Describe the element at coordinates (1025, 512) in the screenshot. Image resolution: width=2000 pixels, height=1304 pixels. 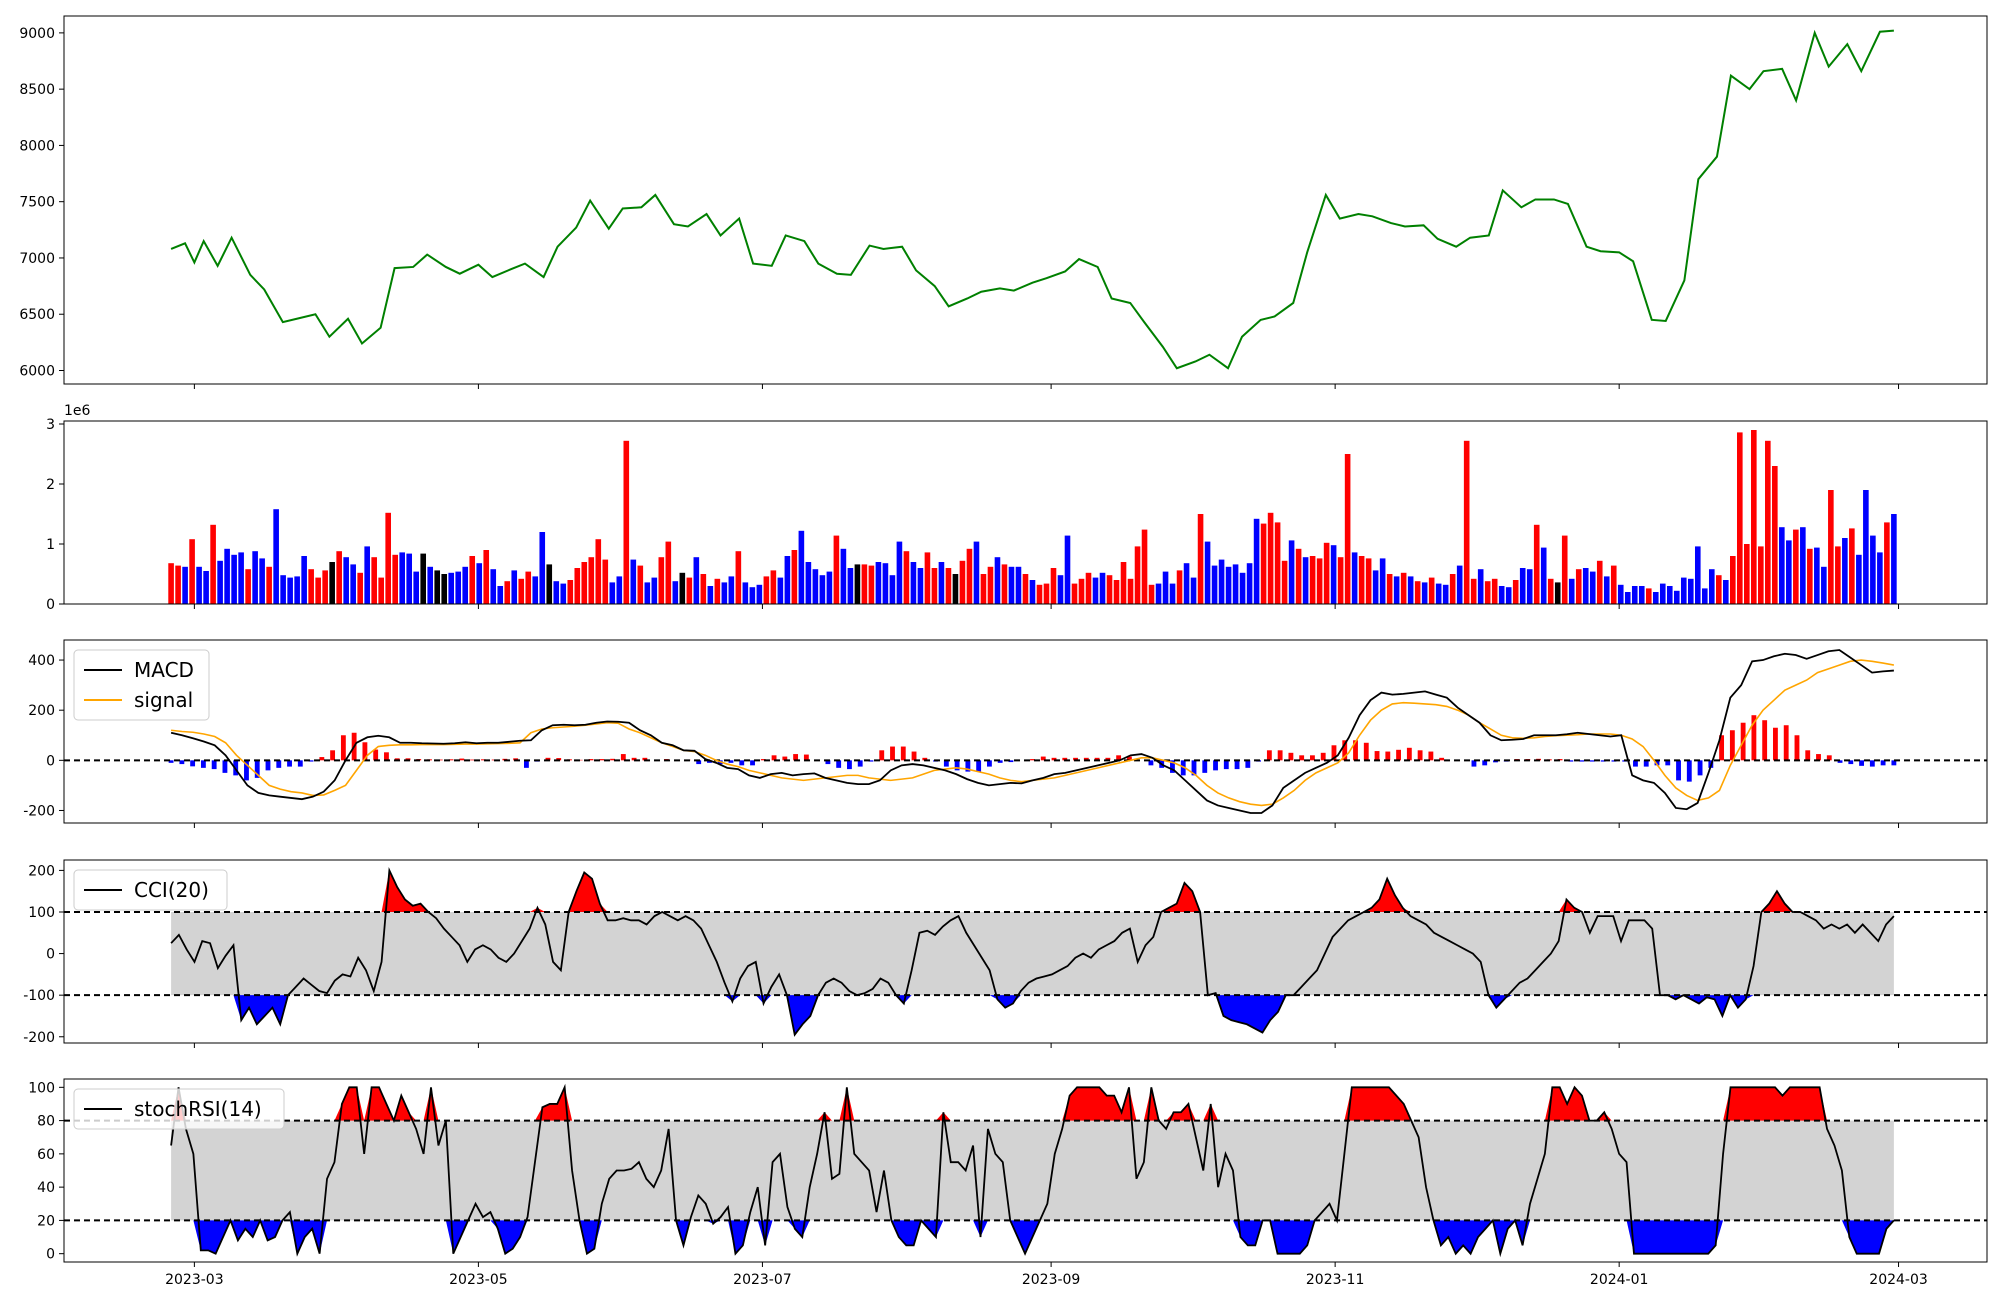
I see `volume-frame` at that location.